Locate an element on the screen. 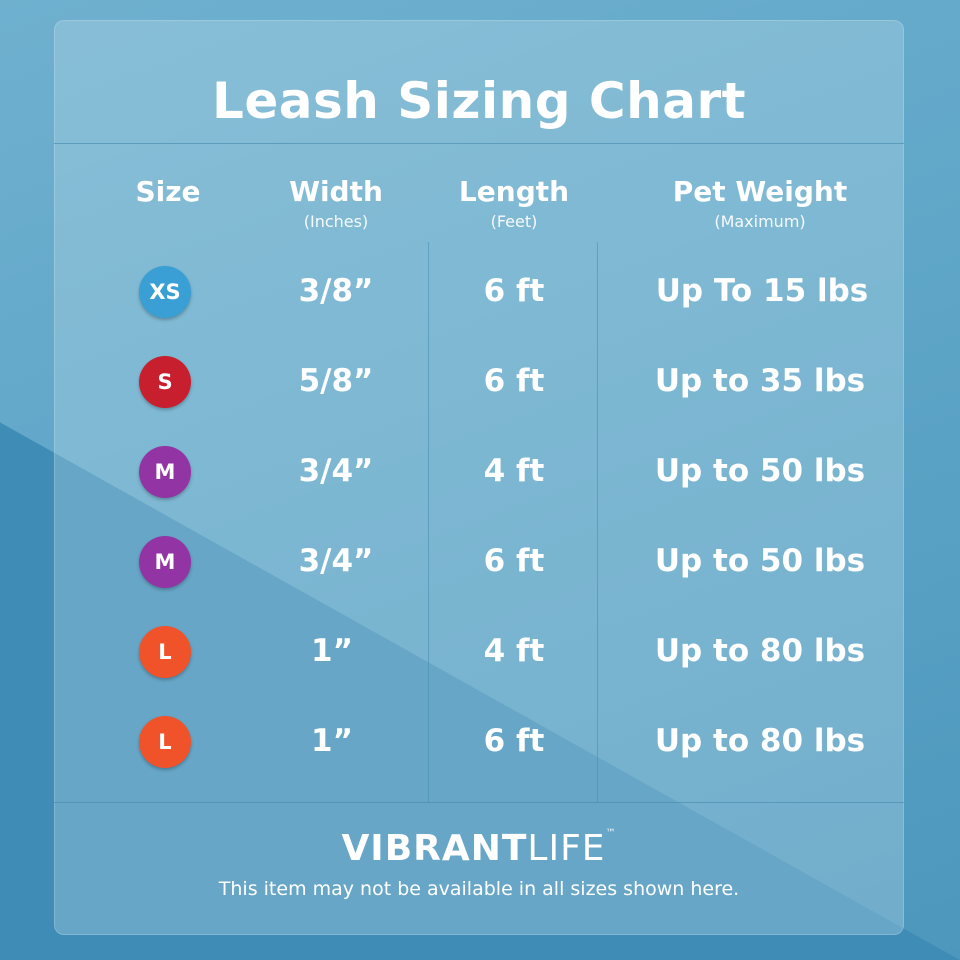 This screenshot has width=960, height=960. column-header-pet-weight: Pet Weight (Maximum) is located at coordinates (760, 203).